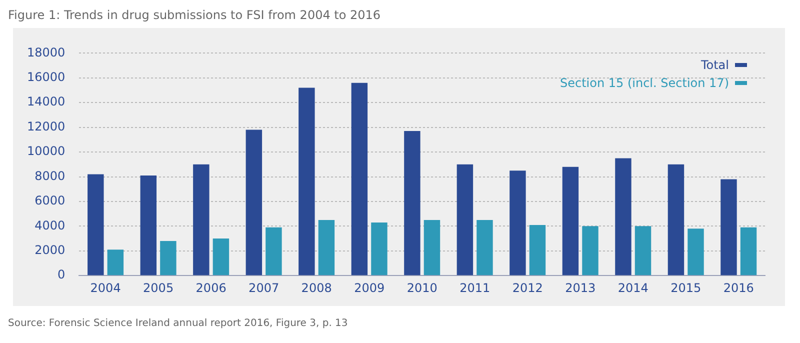  What do you see at coordinates (686, 287) in the screenshot?
I see `x-tick-label: 2015` at bounding box center [686, 287].